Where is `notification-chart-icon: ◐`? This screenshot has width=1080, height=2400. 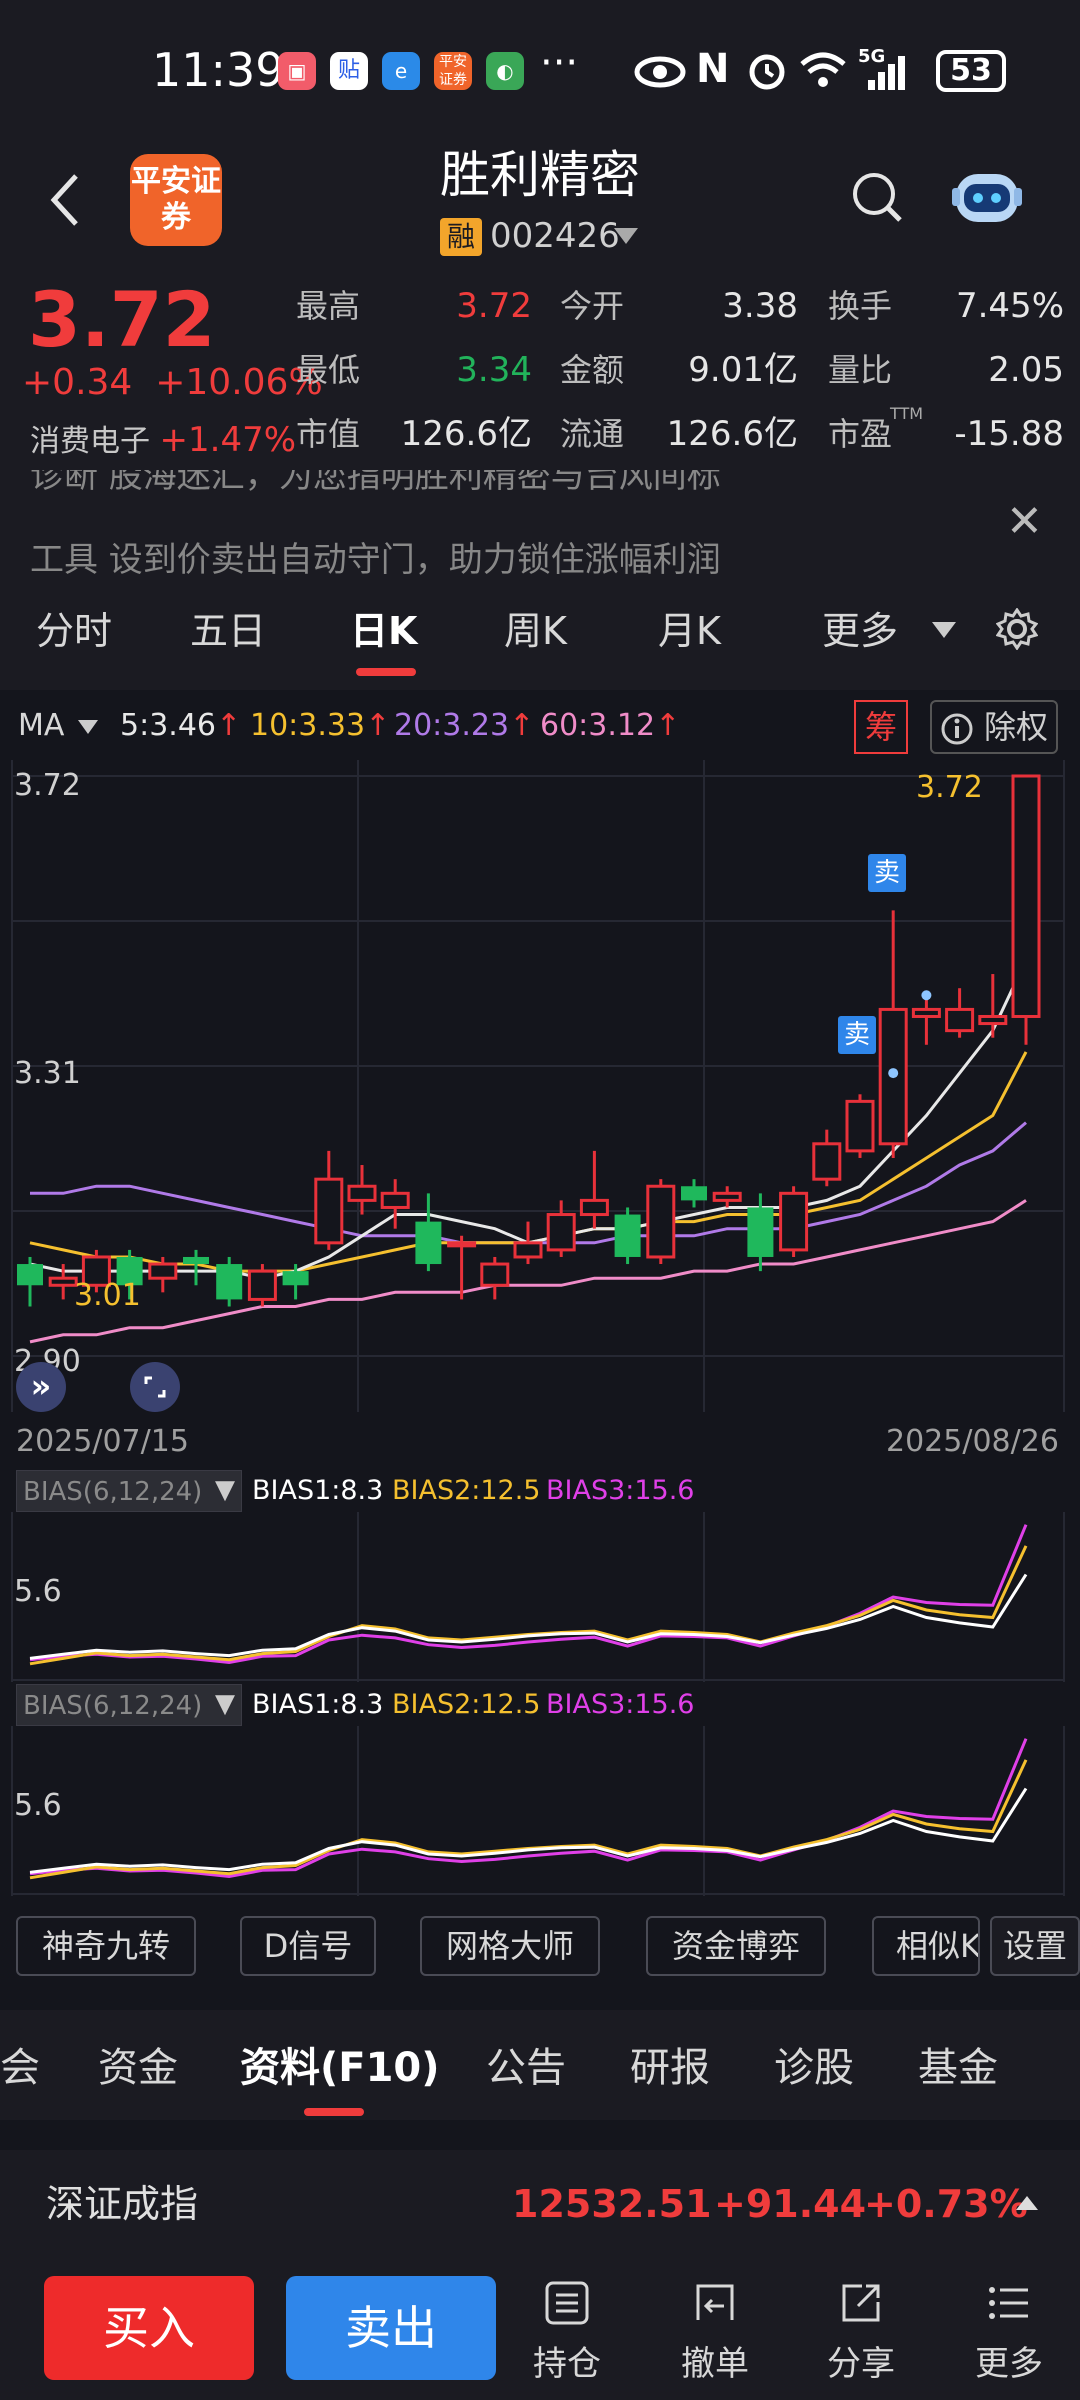 notification-chart-icon: ◐ is located at coordinates (505, 71).